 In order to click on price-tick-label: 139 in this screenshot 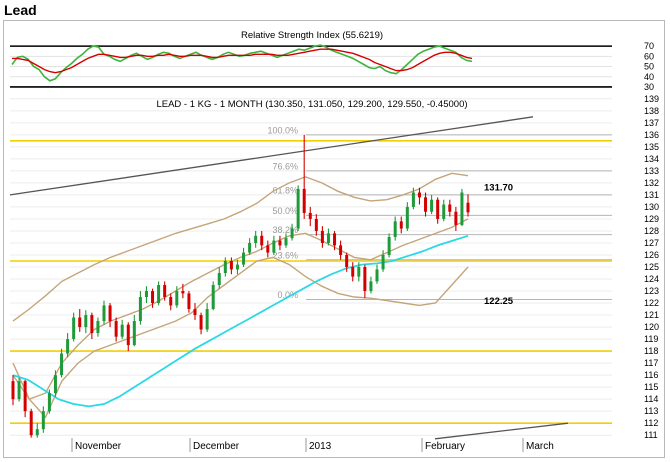, I will do `click(651, 99)`.